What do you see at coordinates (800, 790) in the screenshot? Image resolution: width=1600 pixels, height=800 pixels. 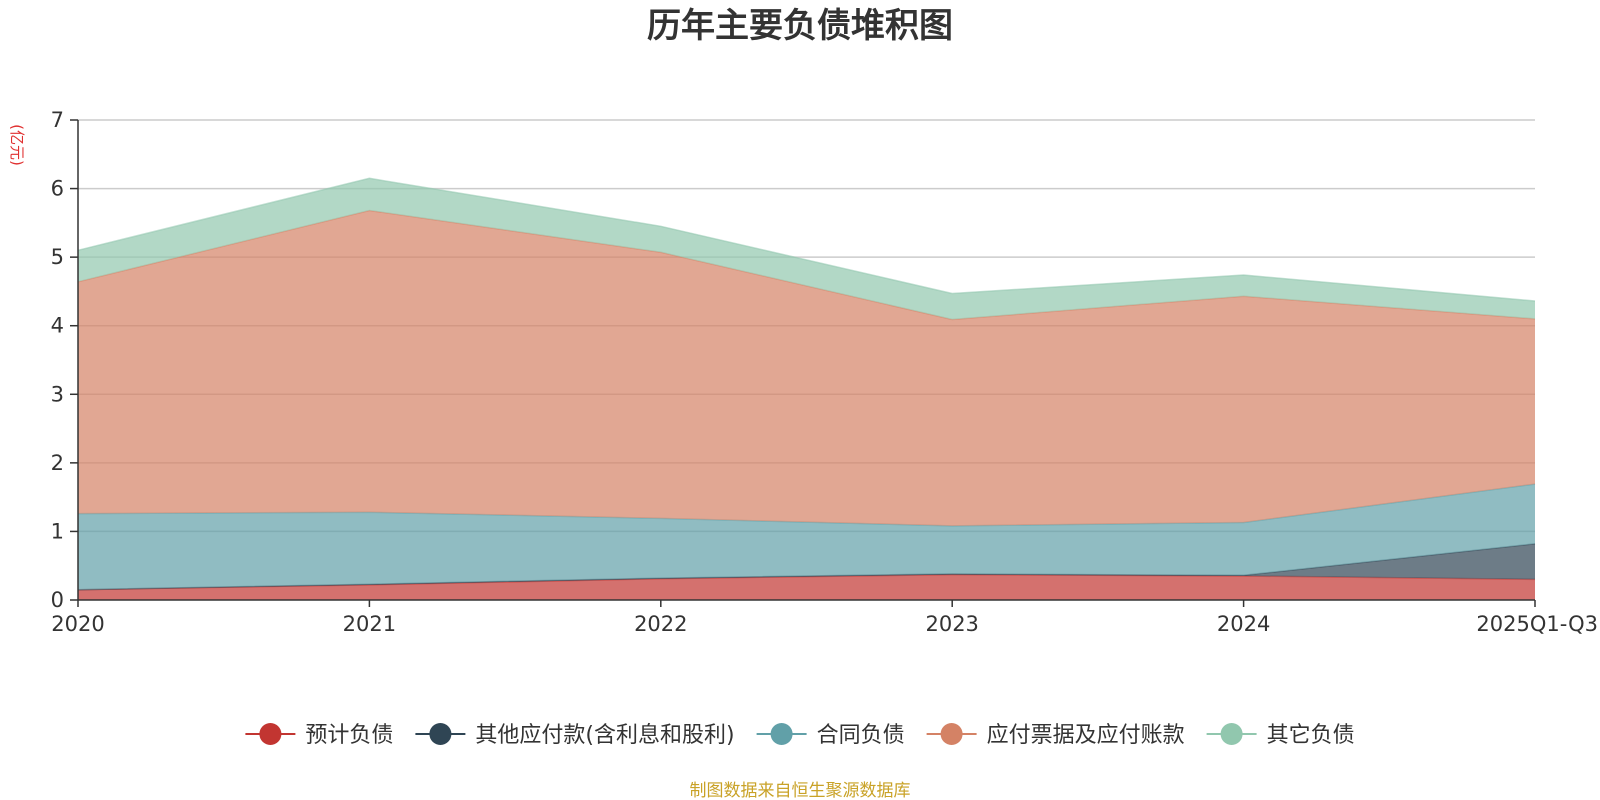 I see `source-note: 制图数据来自恒生聚源数据库` at bounding box center [800, 790].